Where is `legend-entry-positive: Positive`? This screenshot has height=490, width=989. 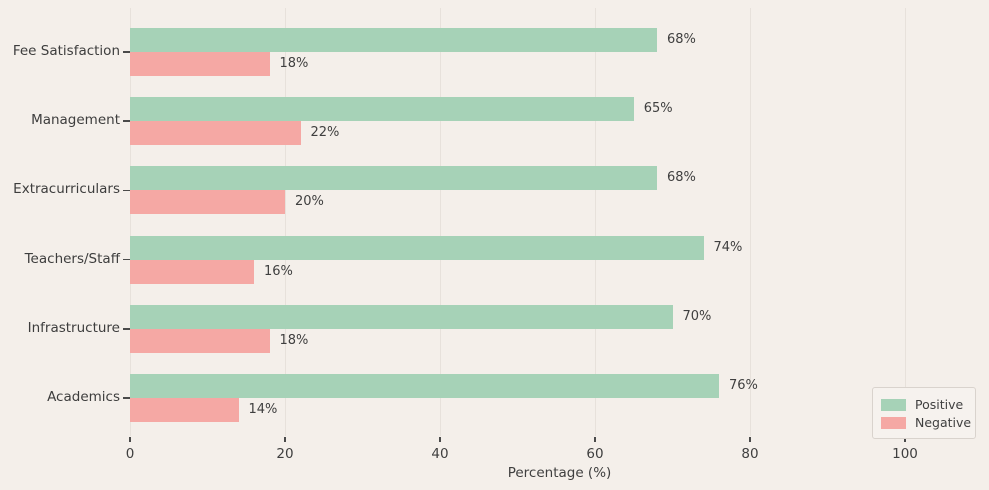 legend-entry-positive: Positive is located at coordinates (924, 404).